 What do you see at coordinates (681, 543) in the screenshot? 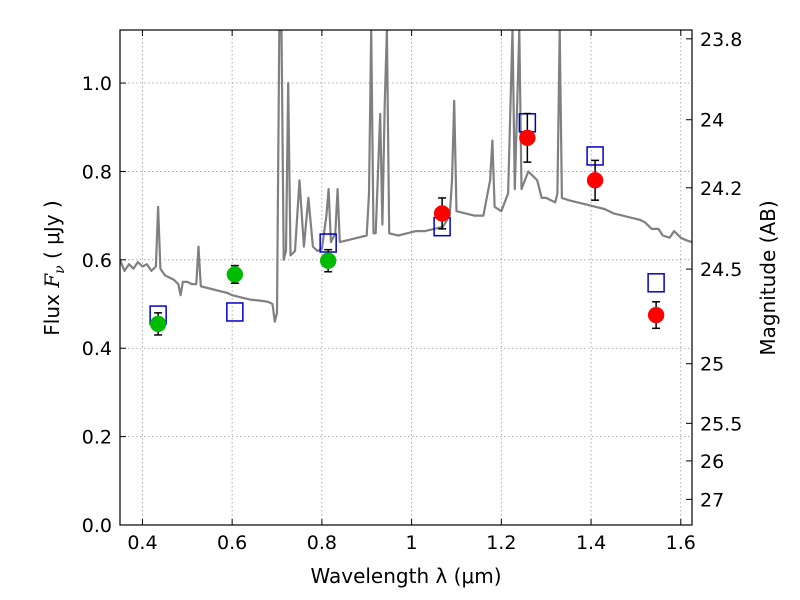
I see `x-tick-label: 1.6` at bounding box center [681, 543].